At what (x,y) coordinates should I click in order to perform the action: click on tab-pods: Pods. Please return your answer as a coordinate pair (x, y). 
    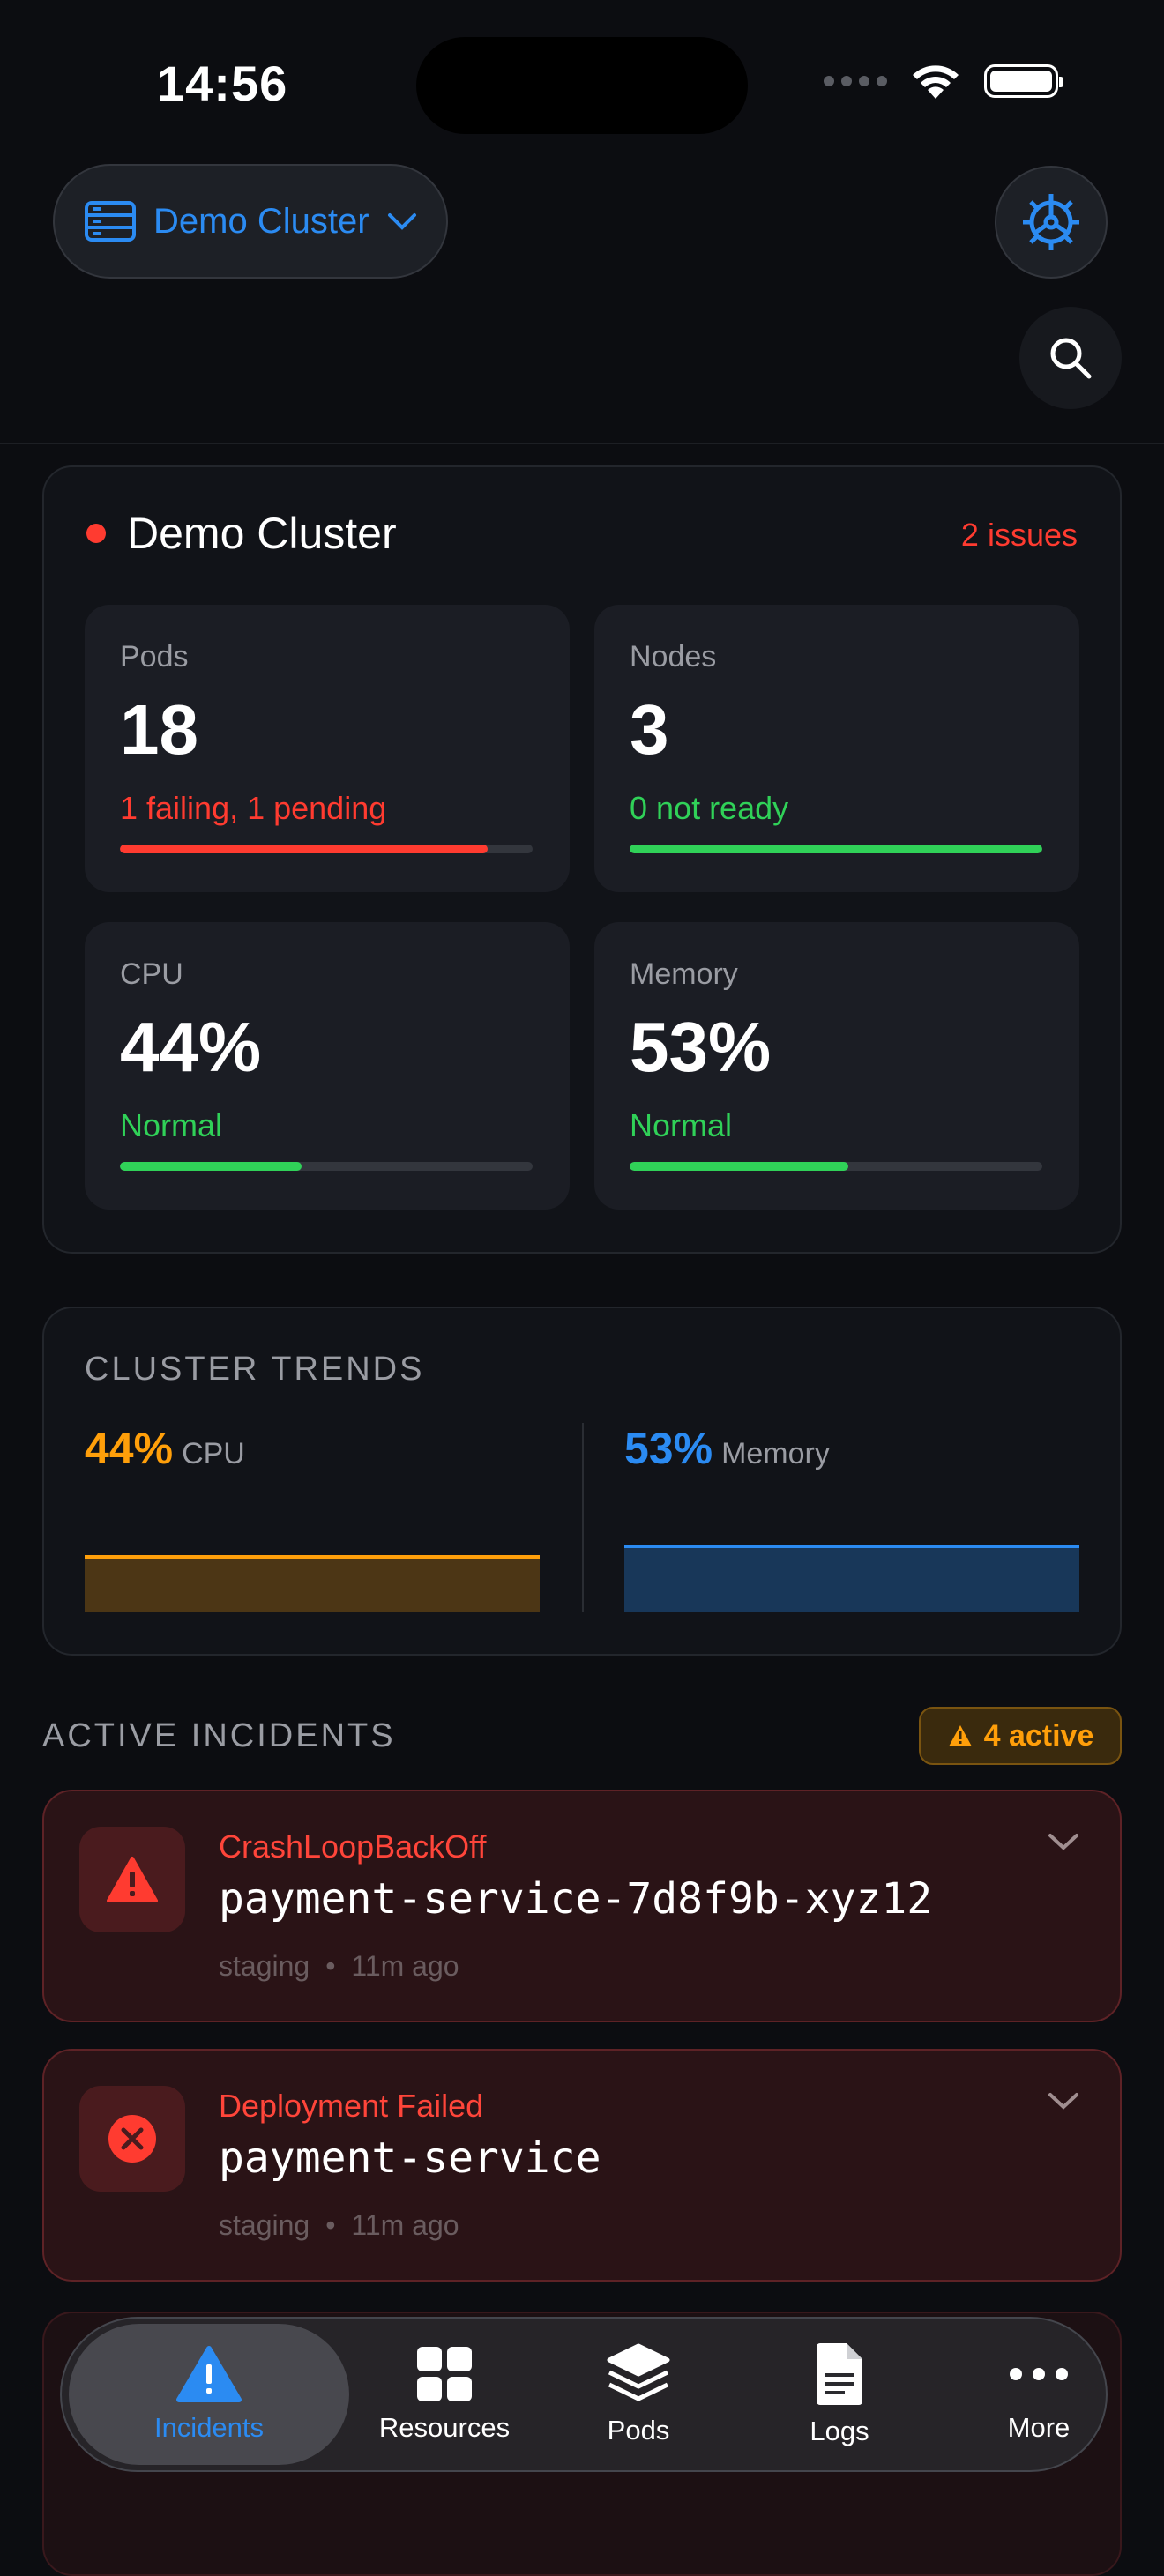
    Looking at the image, I should click on (638, 2394).